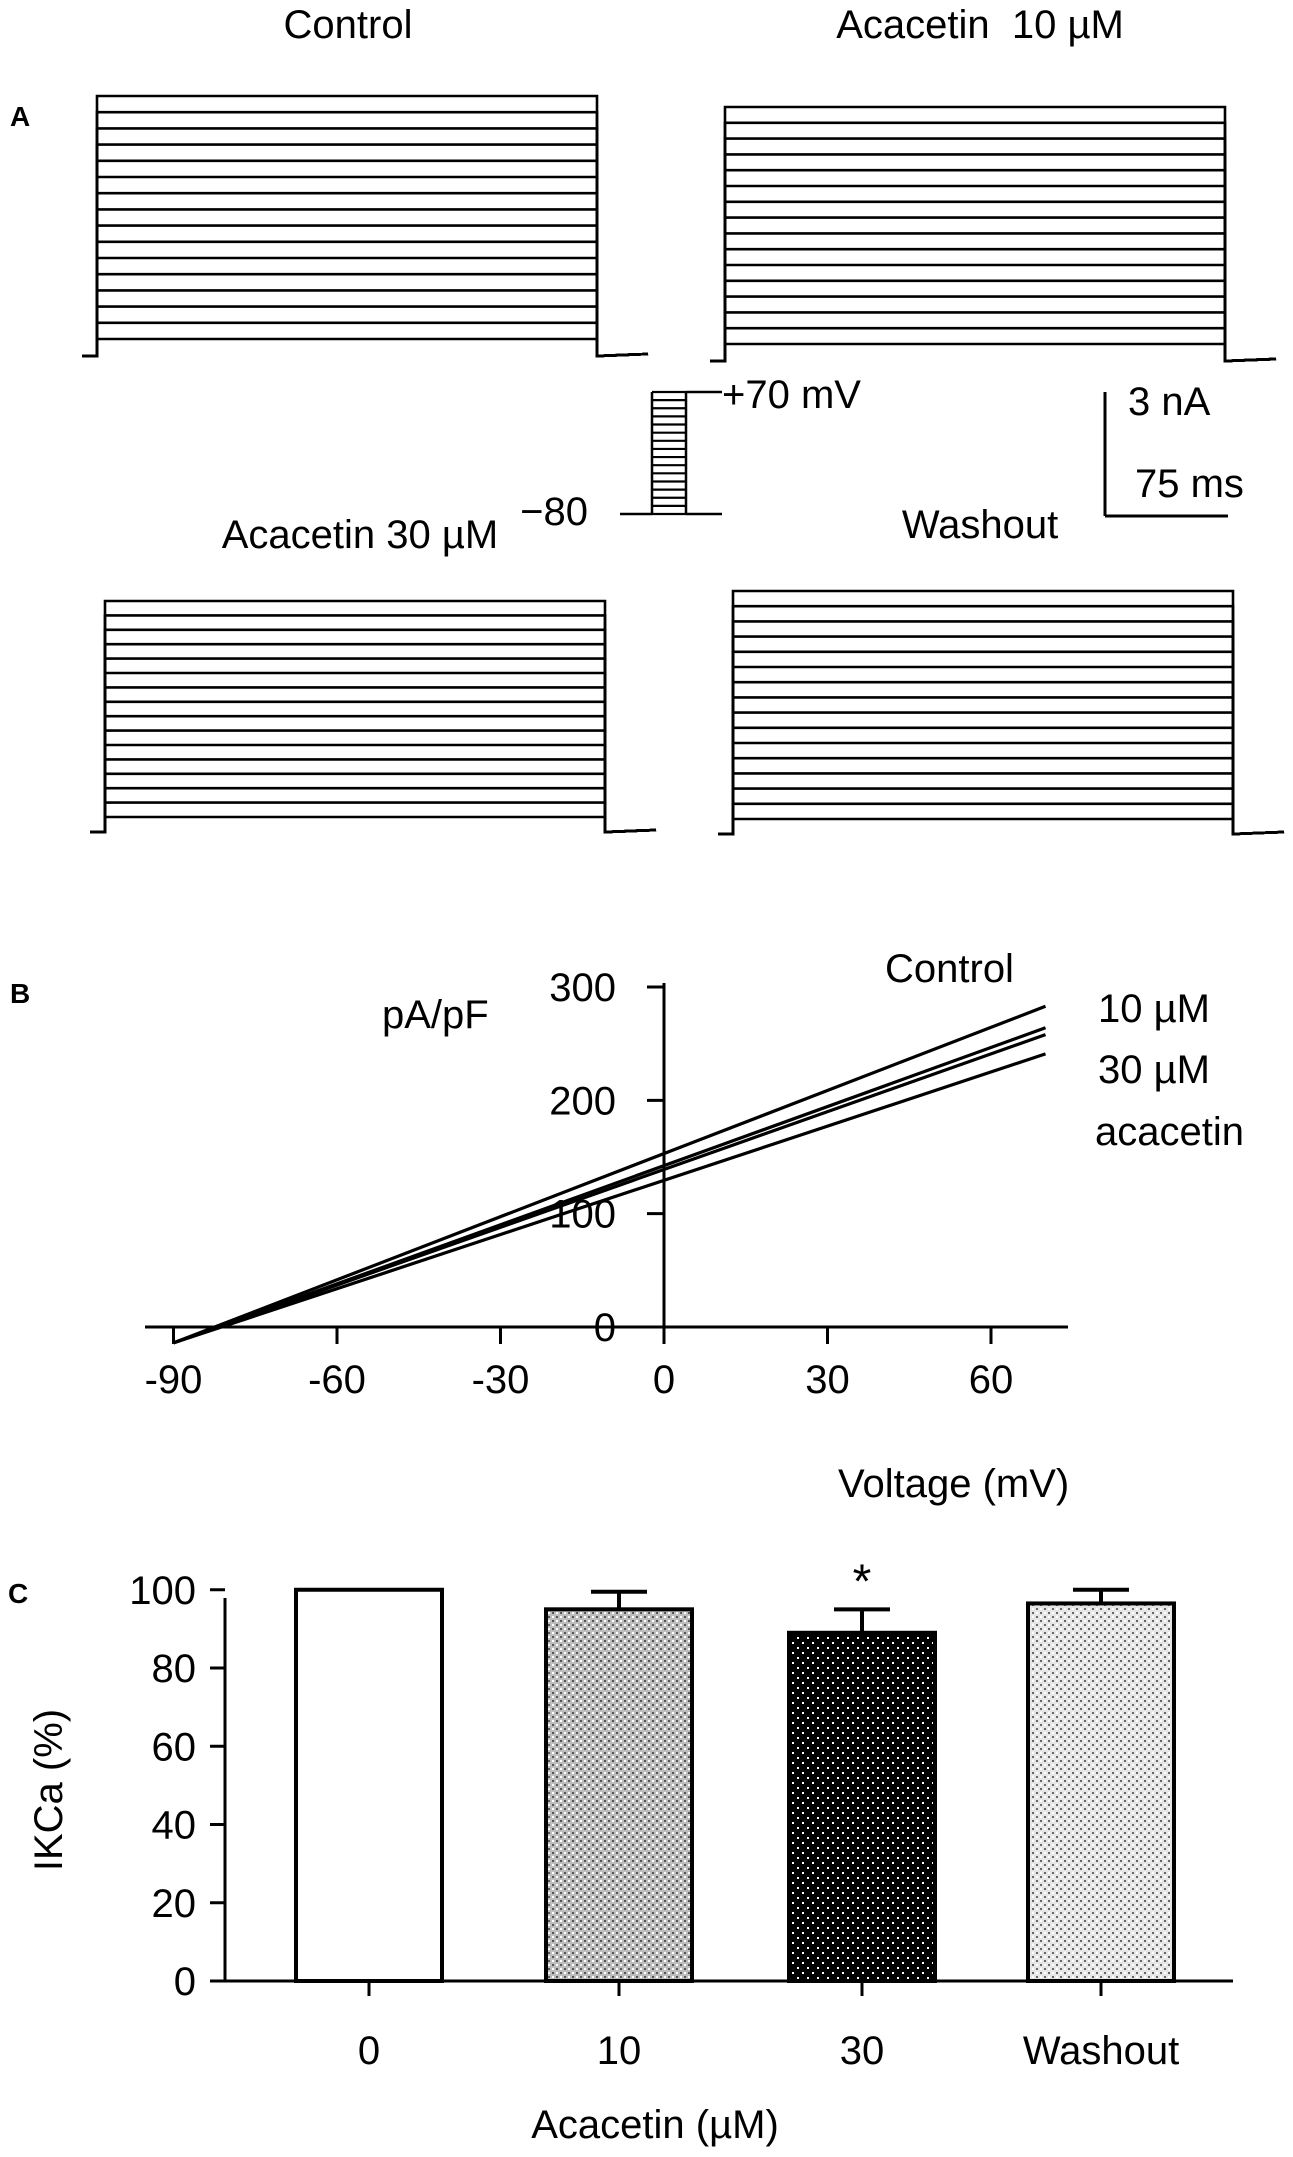 This screenshot has height=2157, width=1293. Describe the element at coordinates (827, 1380) in the screenshot. I see `x-tick-label: 30` at that location.